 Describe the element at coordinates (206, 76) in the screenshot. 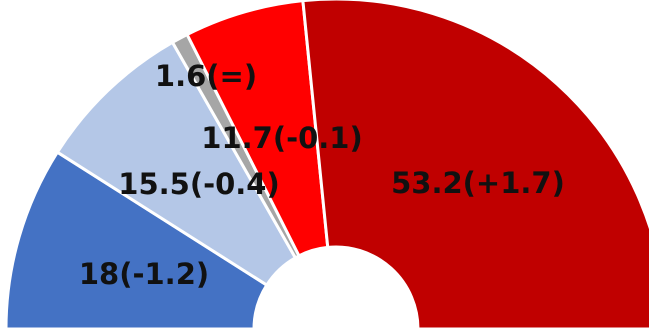

I see `chart-data-label-2: 1.6(=)` at that location.